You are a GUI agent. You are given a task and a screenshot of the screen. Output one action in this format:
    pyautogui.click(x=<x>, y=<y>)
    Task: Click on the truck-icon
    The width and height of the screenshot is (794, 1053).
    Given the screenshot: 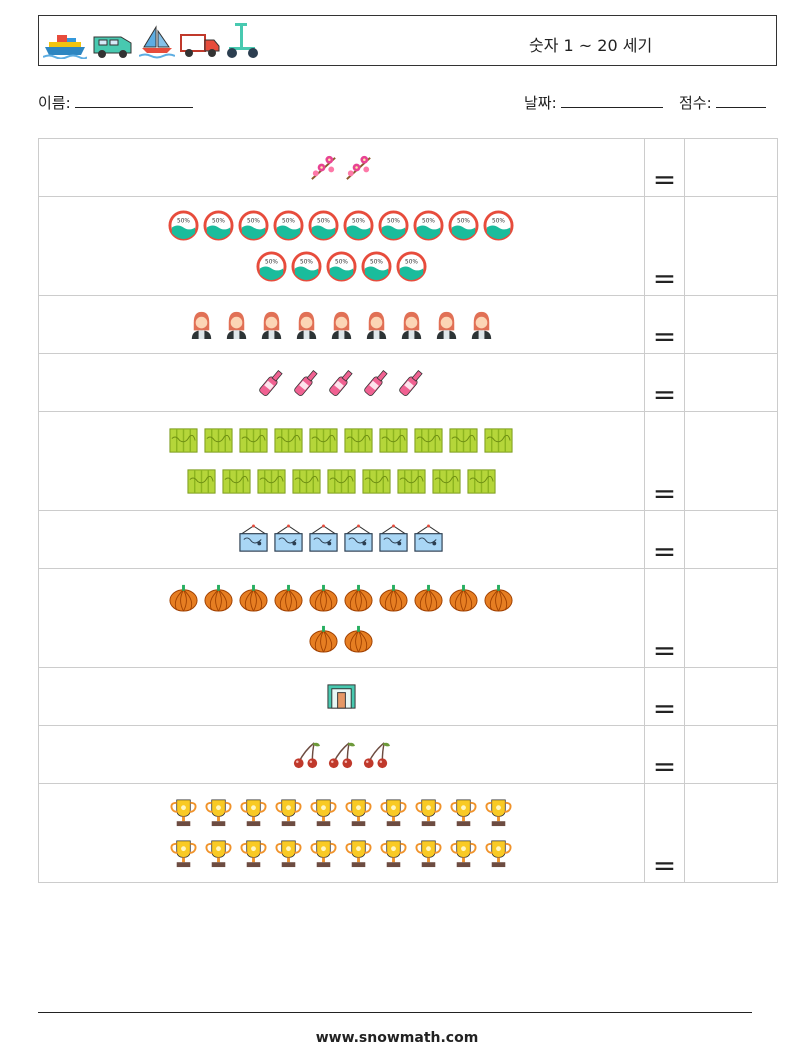 What is the action you would take?
    pyautogui.click(x=200, y=45)
    